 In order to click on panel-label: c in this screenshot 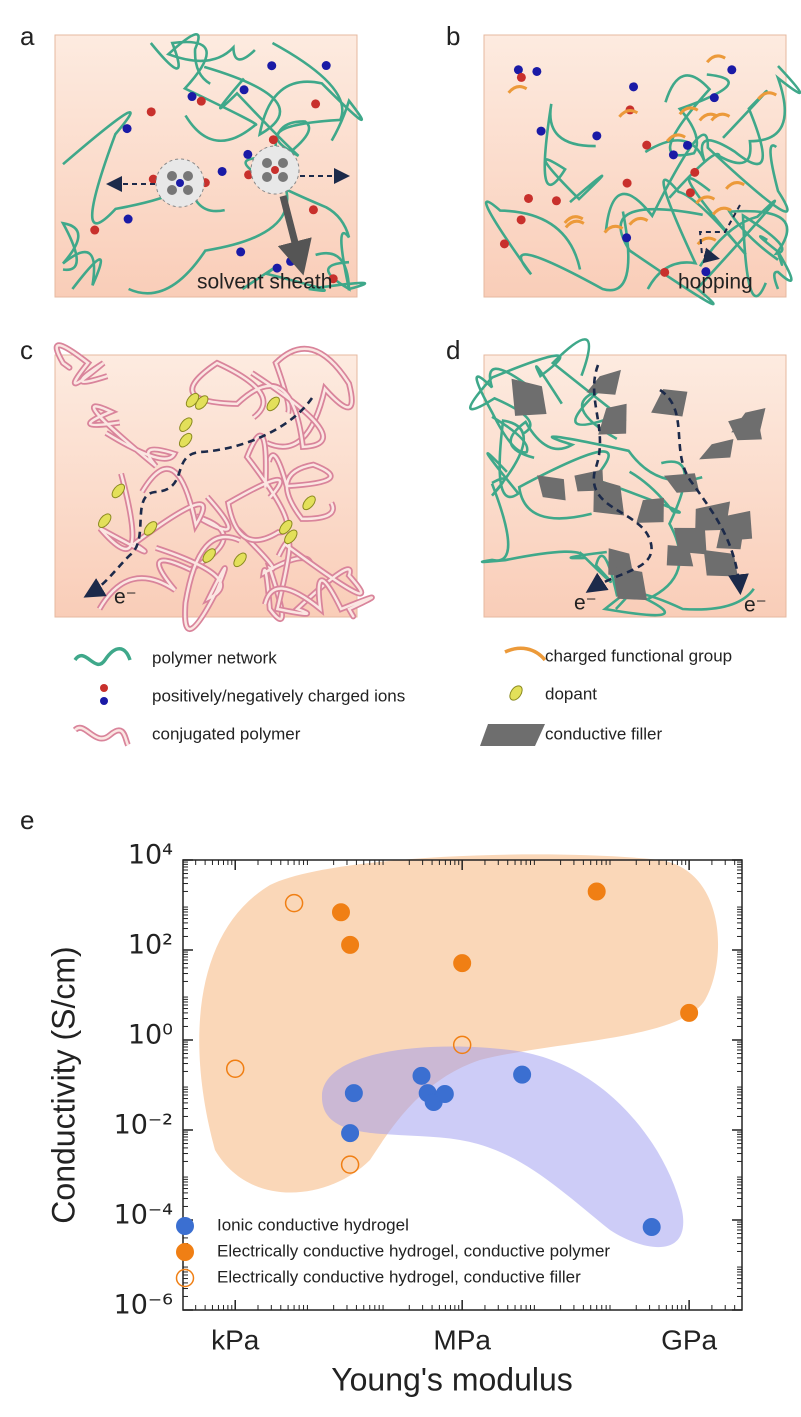, I will do `click(26, 350)`.